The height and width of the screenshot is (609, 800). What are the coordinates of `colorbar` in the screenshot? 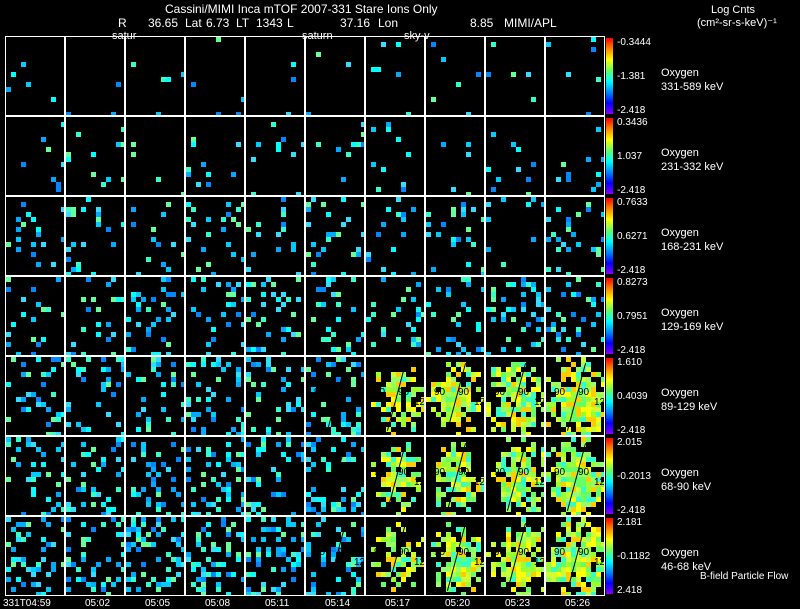 It's located at (609, 316).